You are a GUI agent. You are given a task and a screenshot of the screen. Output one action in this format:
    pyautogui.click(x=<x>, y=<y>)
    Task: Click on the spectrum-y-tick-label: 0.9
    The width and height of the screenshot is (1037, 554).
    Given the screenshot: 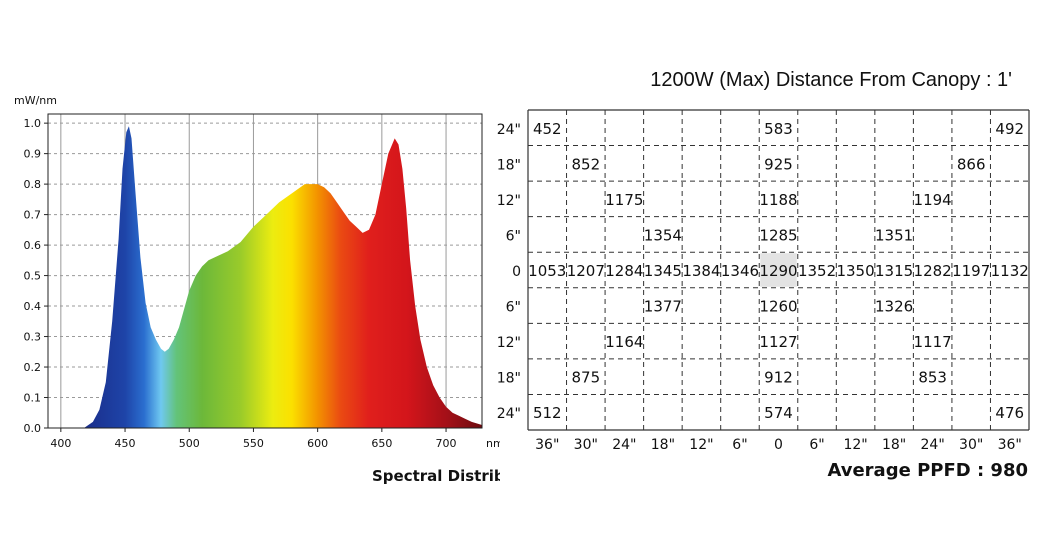 What is the action you would take?
    pyautogui.click(x=33, y=154)
    